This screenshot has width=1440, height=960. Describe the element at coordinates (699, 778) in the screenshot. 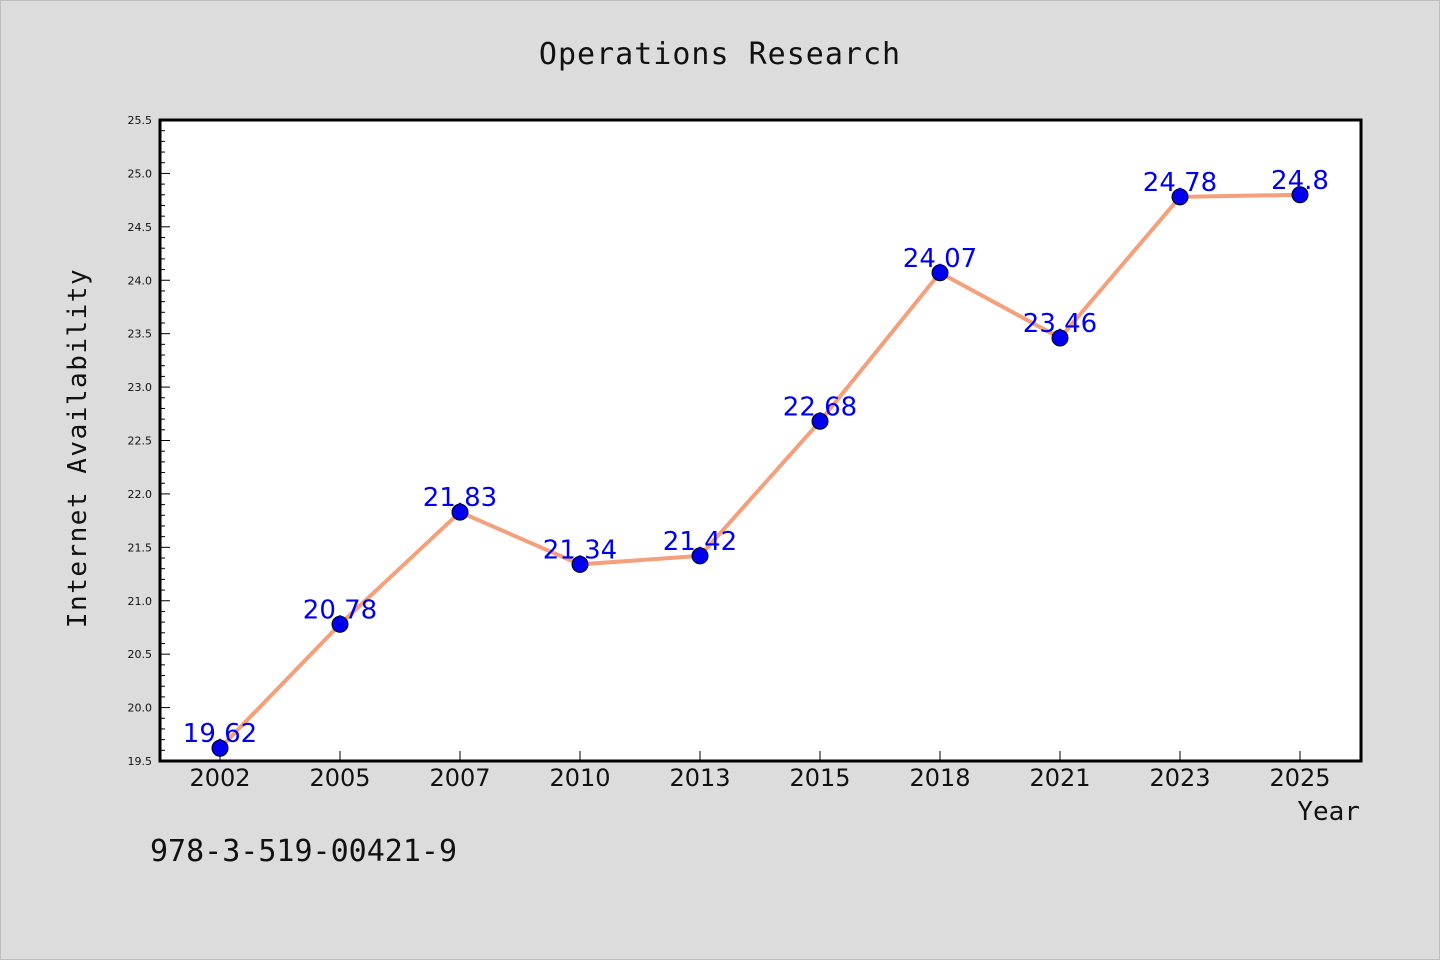

I see `x-tick-label: 2013` at that location.